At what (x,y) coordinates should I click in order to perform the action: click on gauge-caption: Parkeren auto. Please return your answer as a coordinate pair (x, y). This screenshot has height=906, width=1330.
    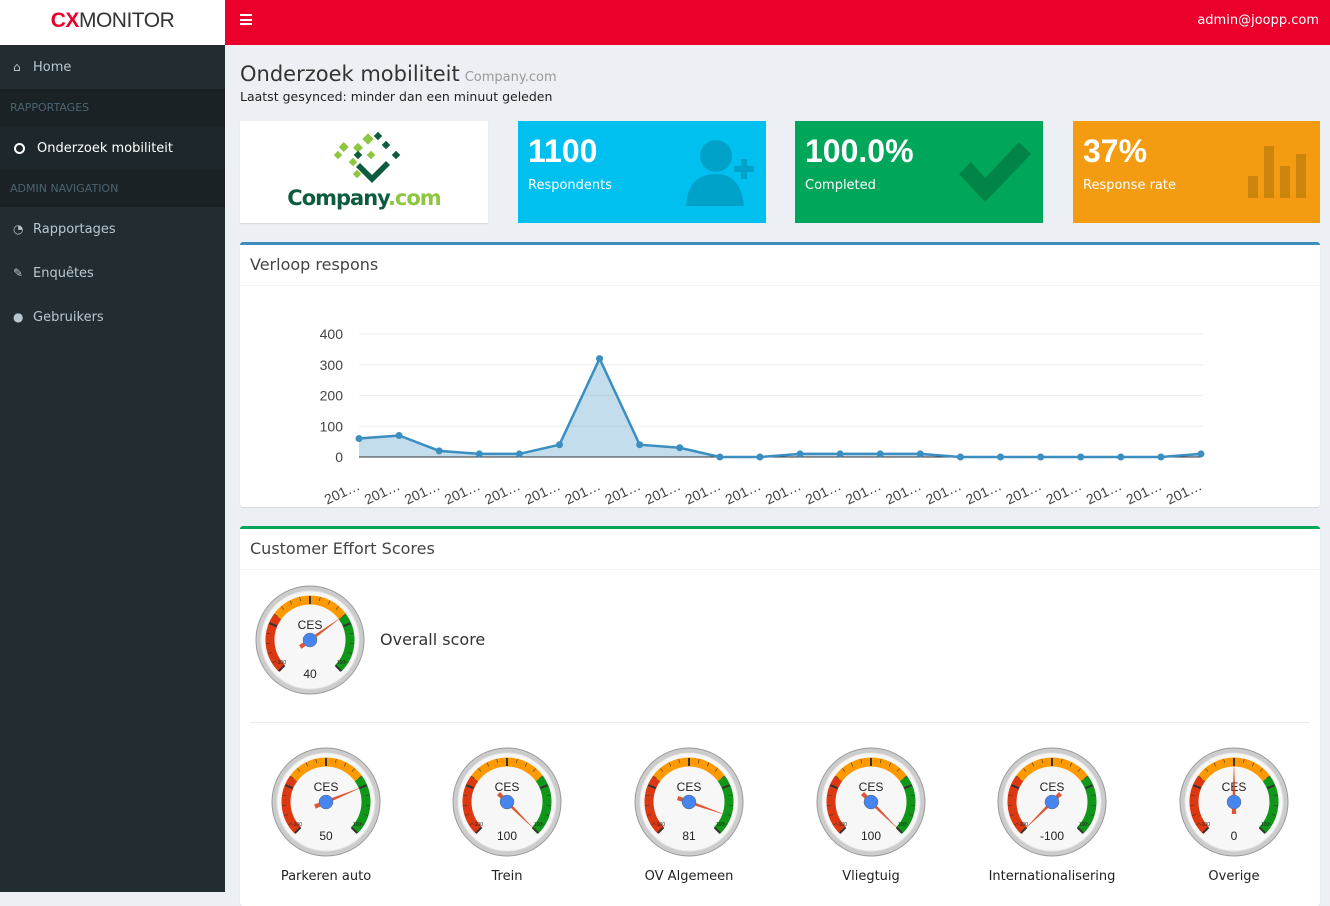
    Looking at the image, I should click on (326, 876).